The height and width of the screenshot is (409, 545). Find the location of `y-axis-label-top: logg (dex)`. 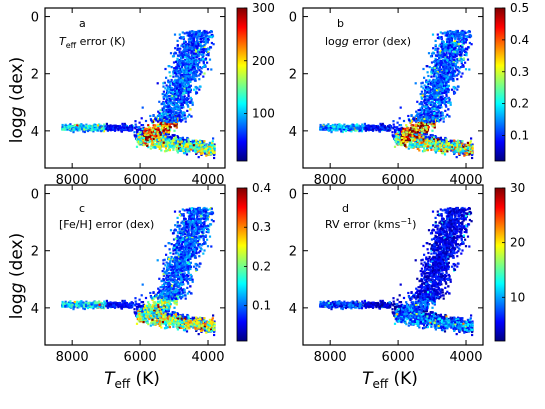

y-axis-label-top: logg (dex) is located at coordinates (17, 100).